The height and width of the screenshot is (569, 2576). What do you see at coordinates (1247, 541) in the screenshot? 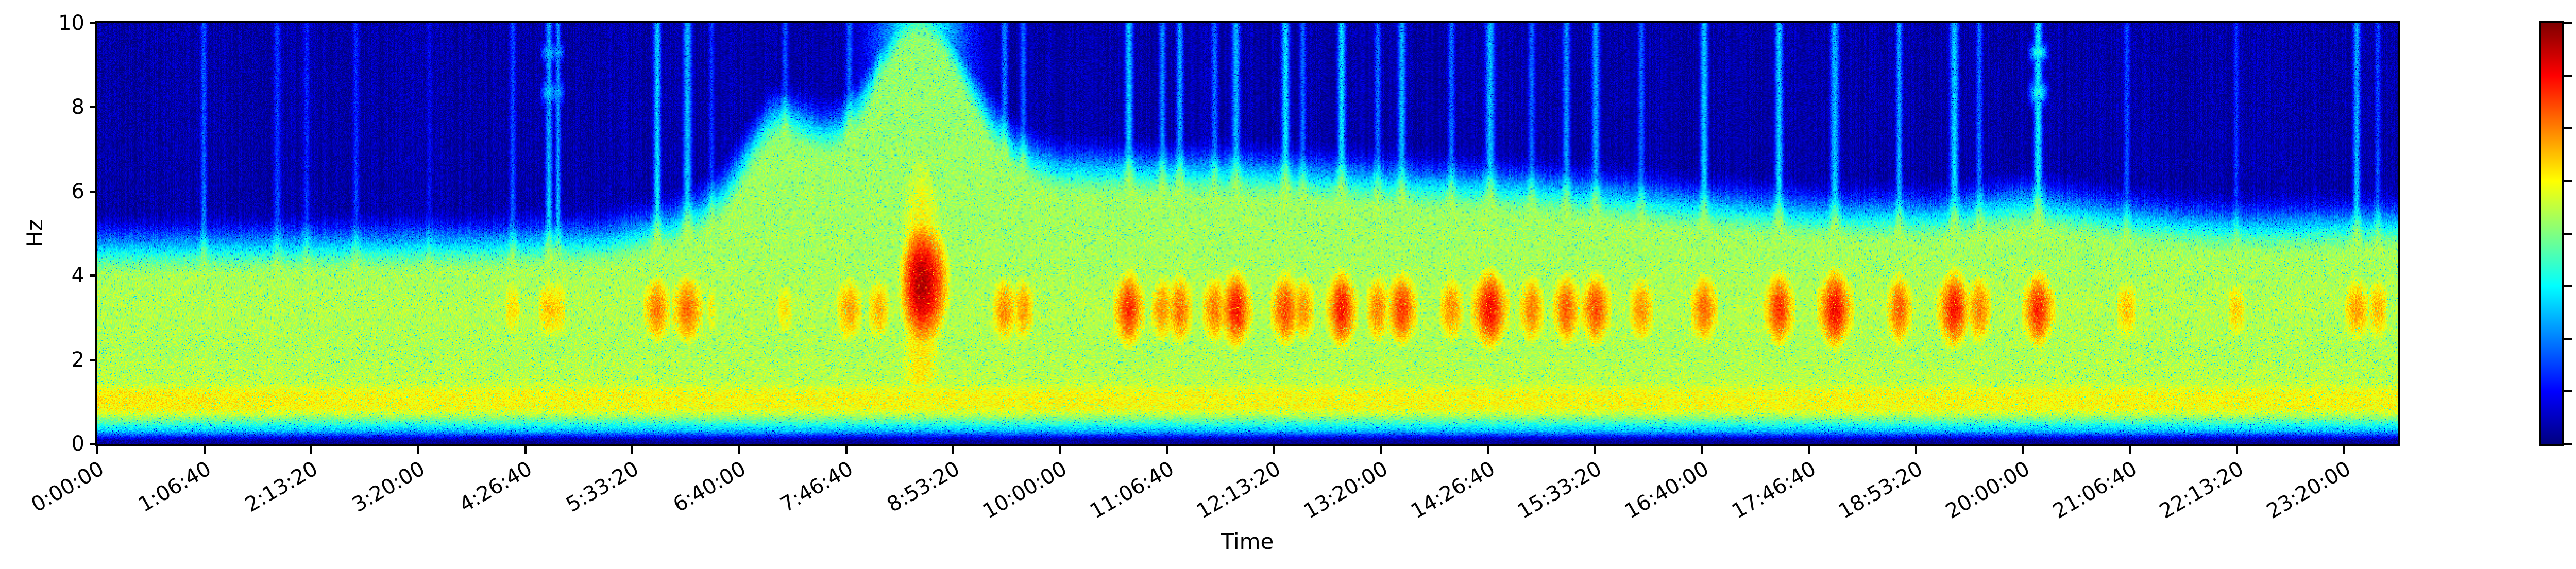
I see `x-axis-label: Time` at bounding box center [1247, 541].